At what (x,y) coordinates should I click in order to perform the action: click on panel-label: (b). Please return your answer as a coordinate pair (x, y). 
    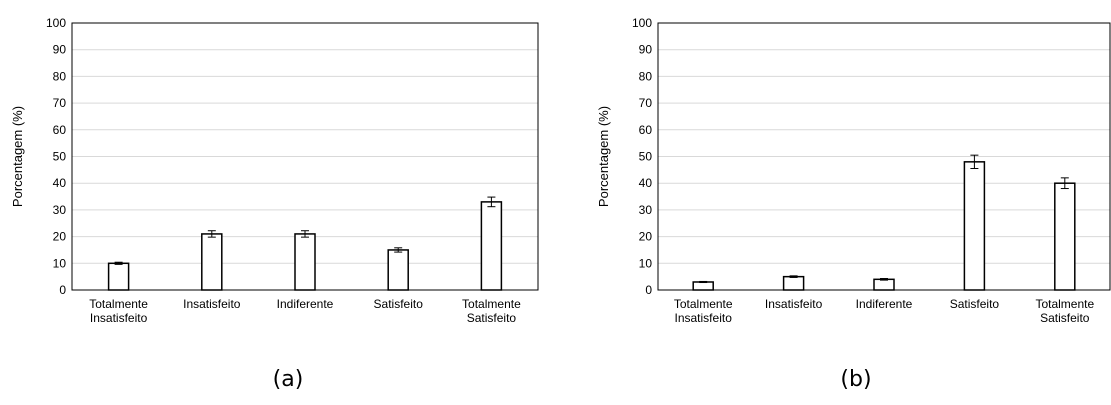
    Looking at the image, I should click on (855, 379).